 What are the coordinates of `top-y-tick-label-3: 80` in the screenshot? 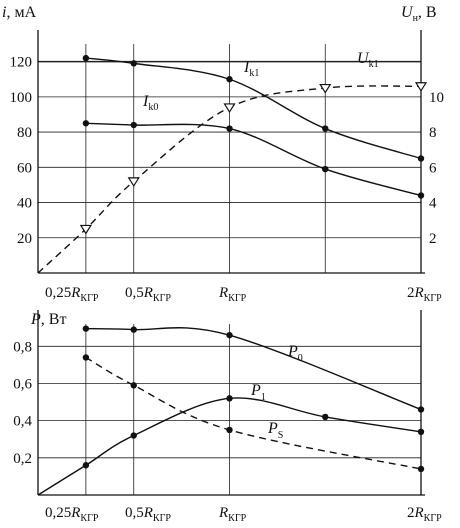 It's located at (24, 133).